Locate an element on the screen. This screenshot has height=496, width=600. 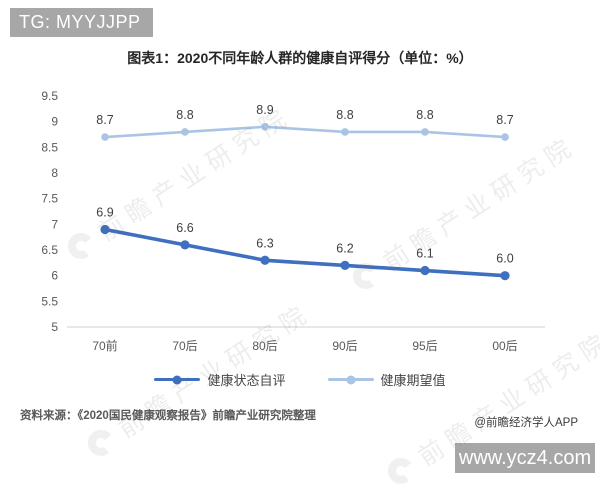
tg-badge: TG: MYYJJPP is located at coordinates (81, 22).